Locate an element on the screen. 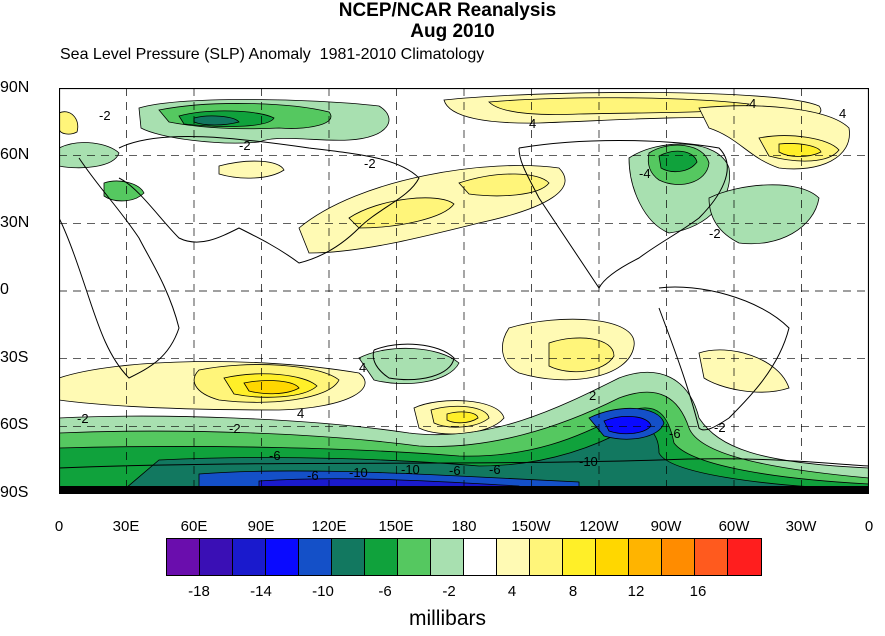  y-label-90s: 90S is located at coordinates (14, 492).